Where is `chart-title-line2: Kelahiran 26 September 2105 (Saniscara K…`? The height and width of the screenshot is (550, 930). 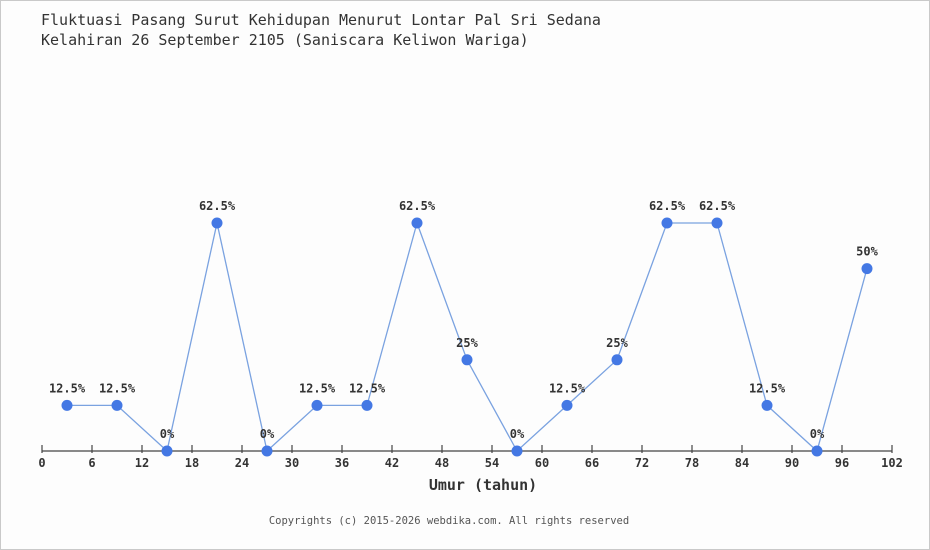 chart-title-line2: Kelahiran 26 September 2105 (Saniscara K… is located at coordinates (285, 40).